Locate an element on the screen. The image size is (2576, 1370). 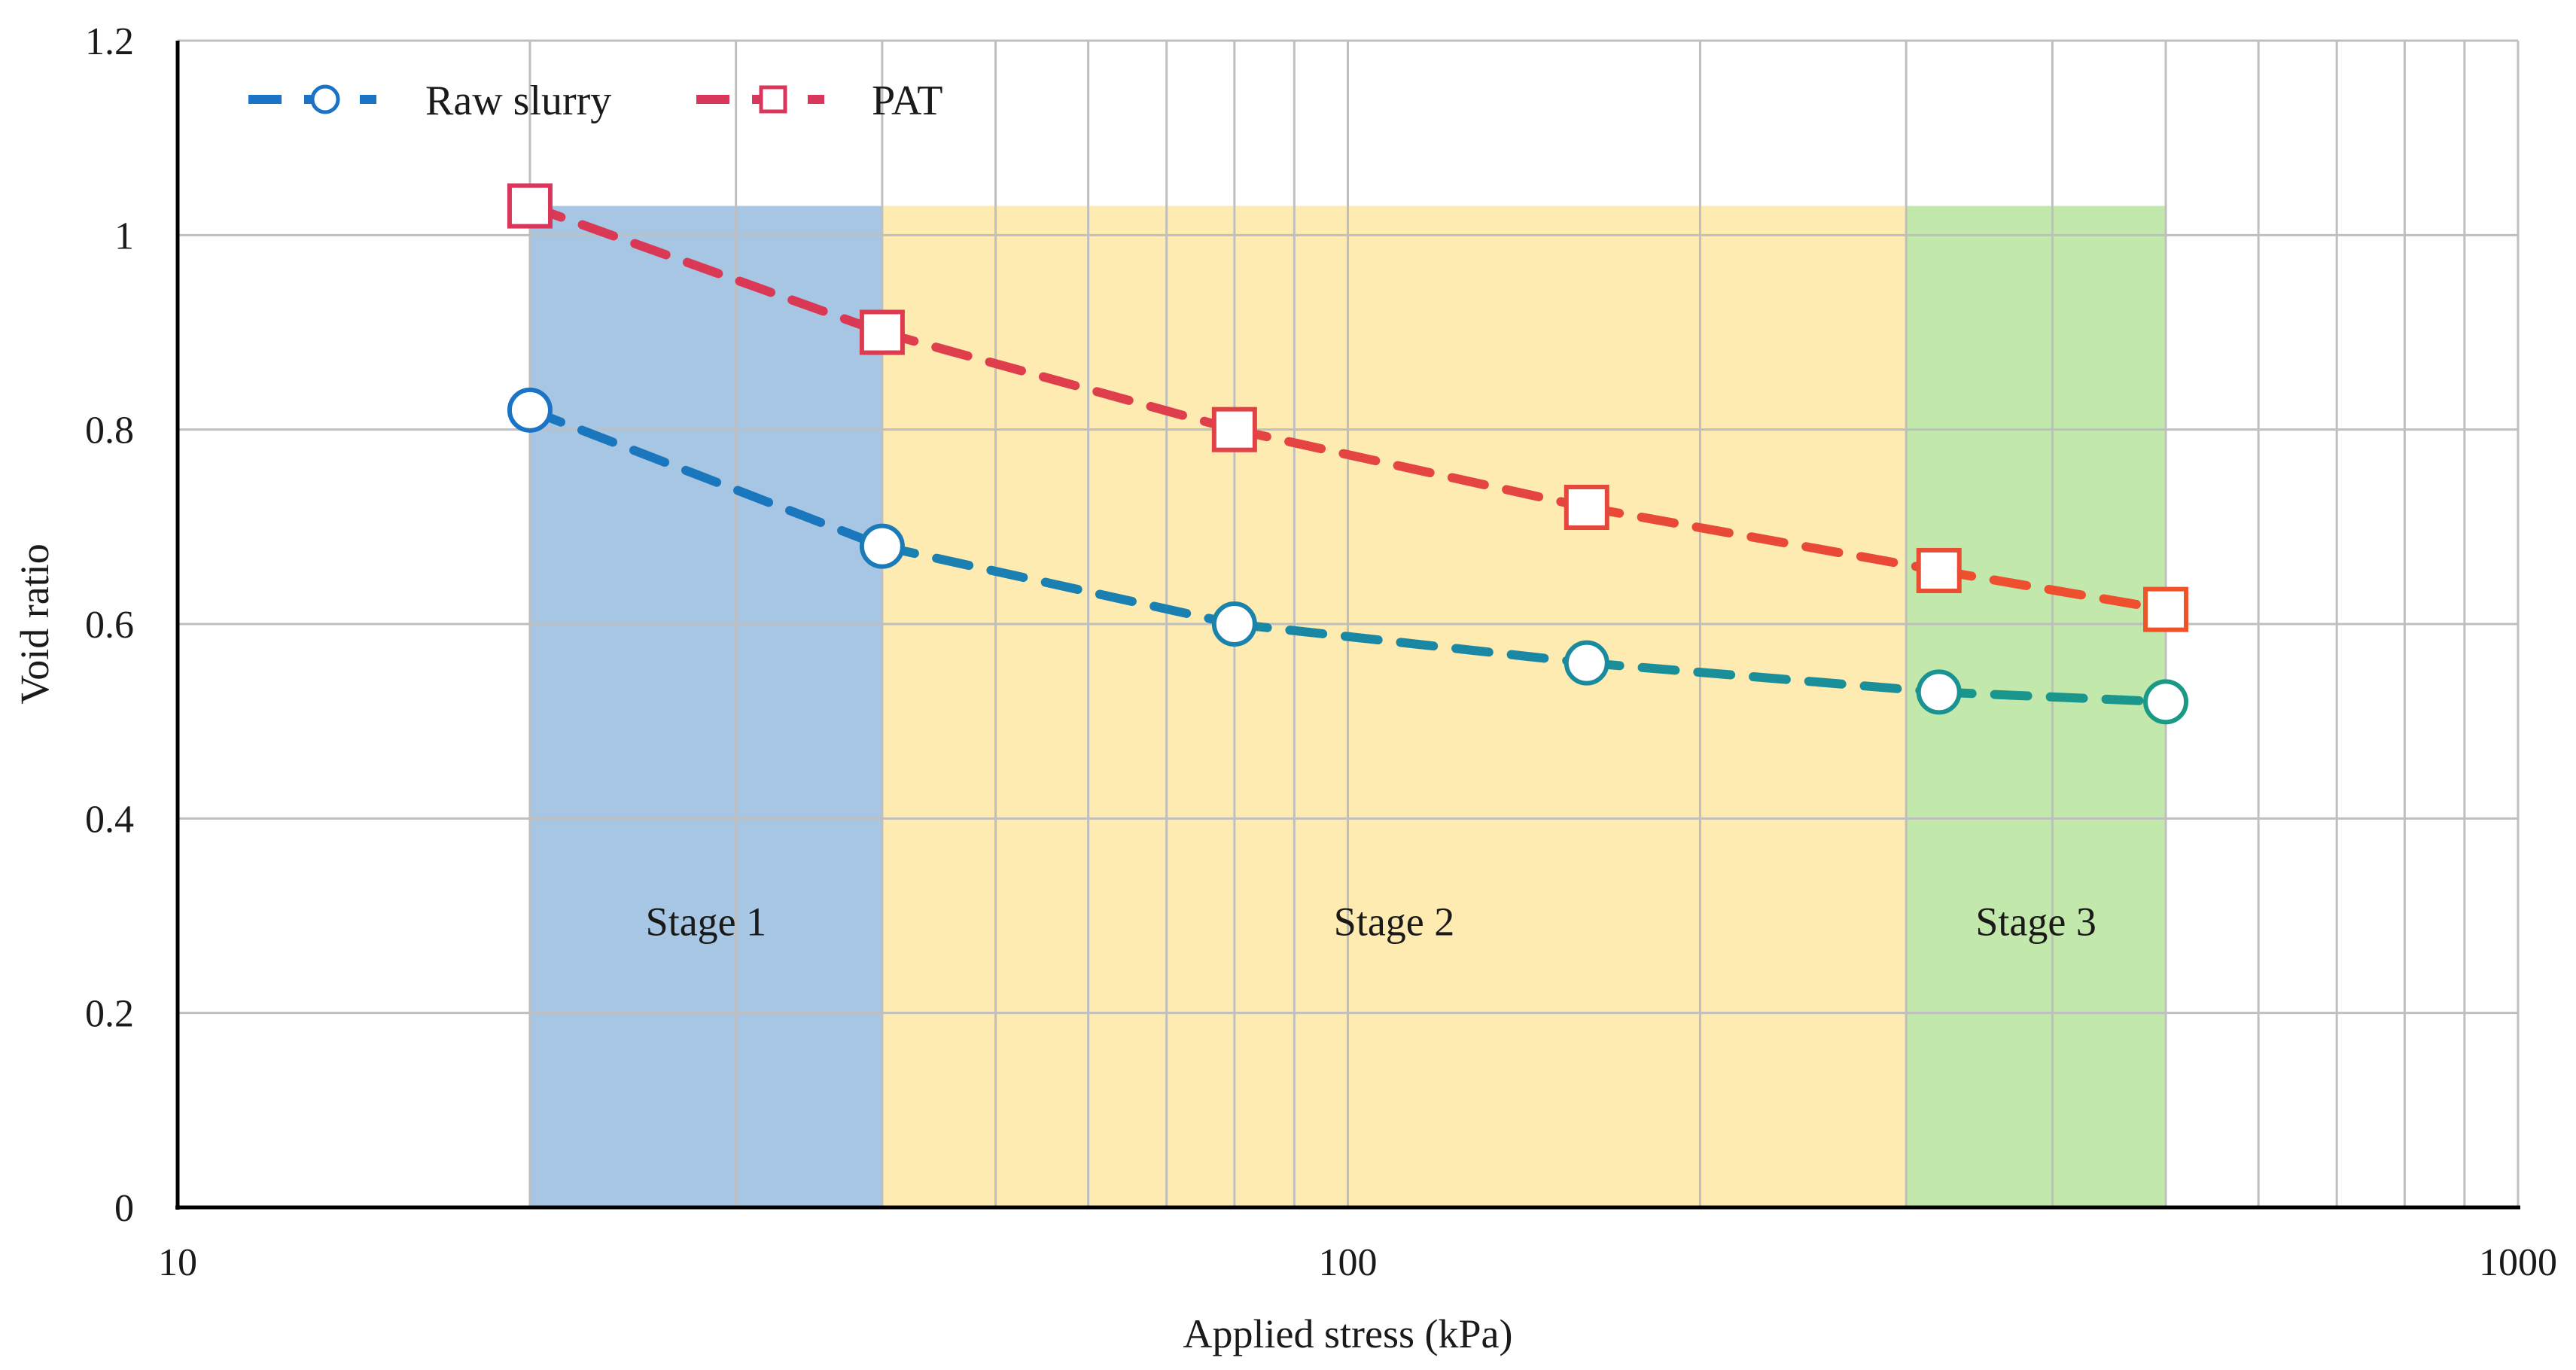
y-tick-label: 0.2 is located at coordinates (110, 1014).